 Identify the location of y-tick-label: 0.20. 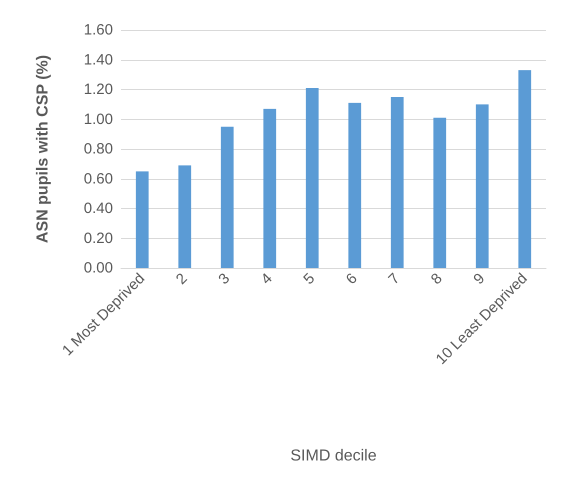
(98, 238).